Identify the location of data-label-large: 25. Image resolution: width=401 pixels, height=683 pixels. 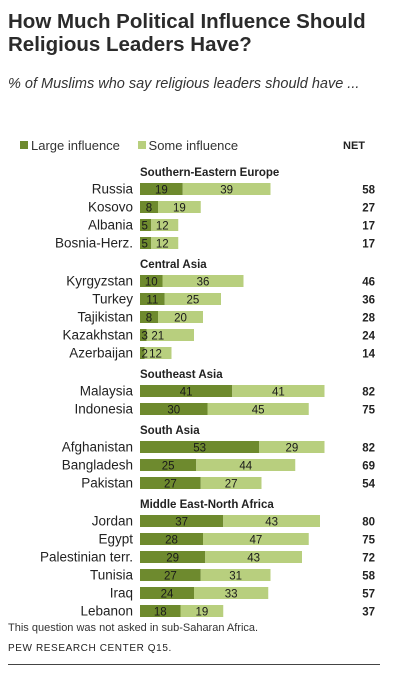
(168, 467).